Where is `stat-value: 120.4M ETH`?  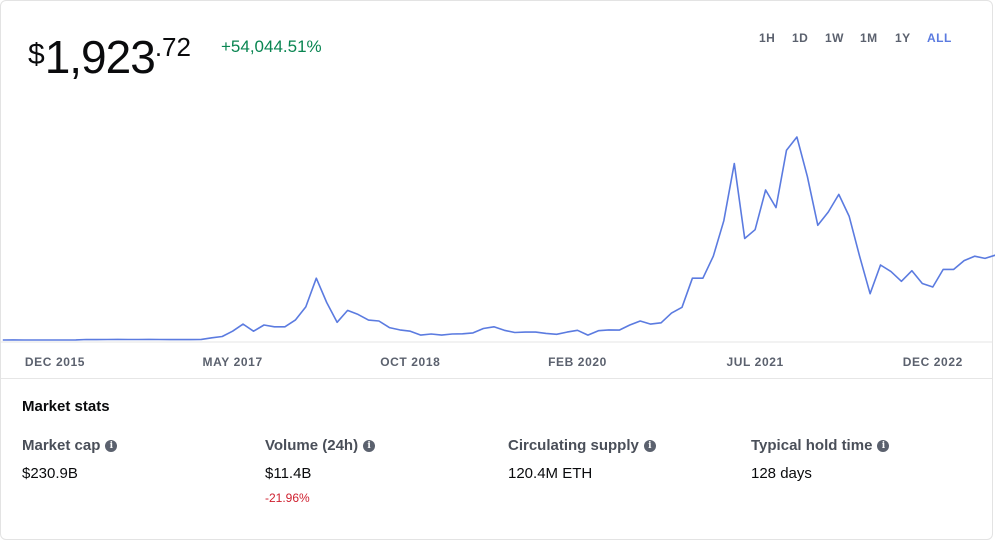
stat-value: 120.4M ETH is located at coordinates (550, 473).